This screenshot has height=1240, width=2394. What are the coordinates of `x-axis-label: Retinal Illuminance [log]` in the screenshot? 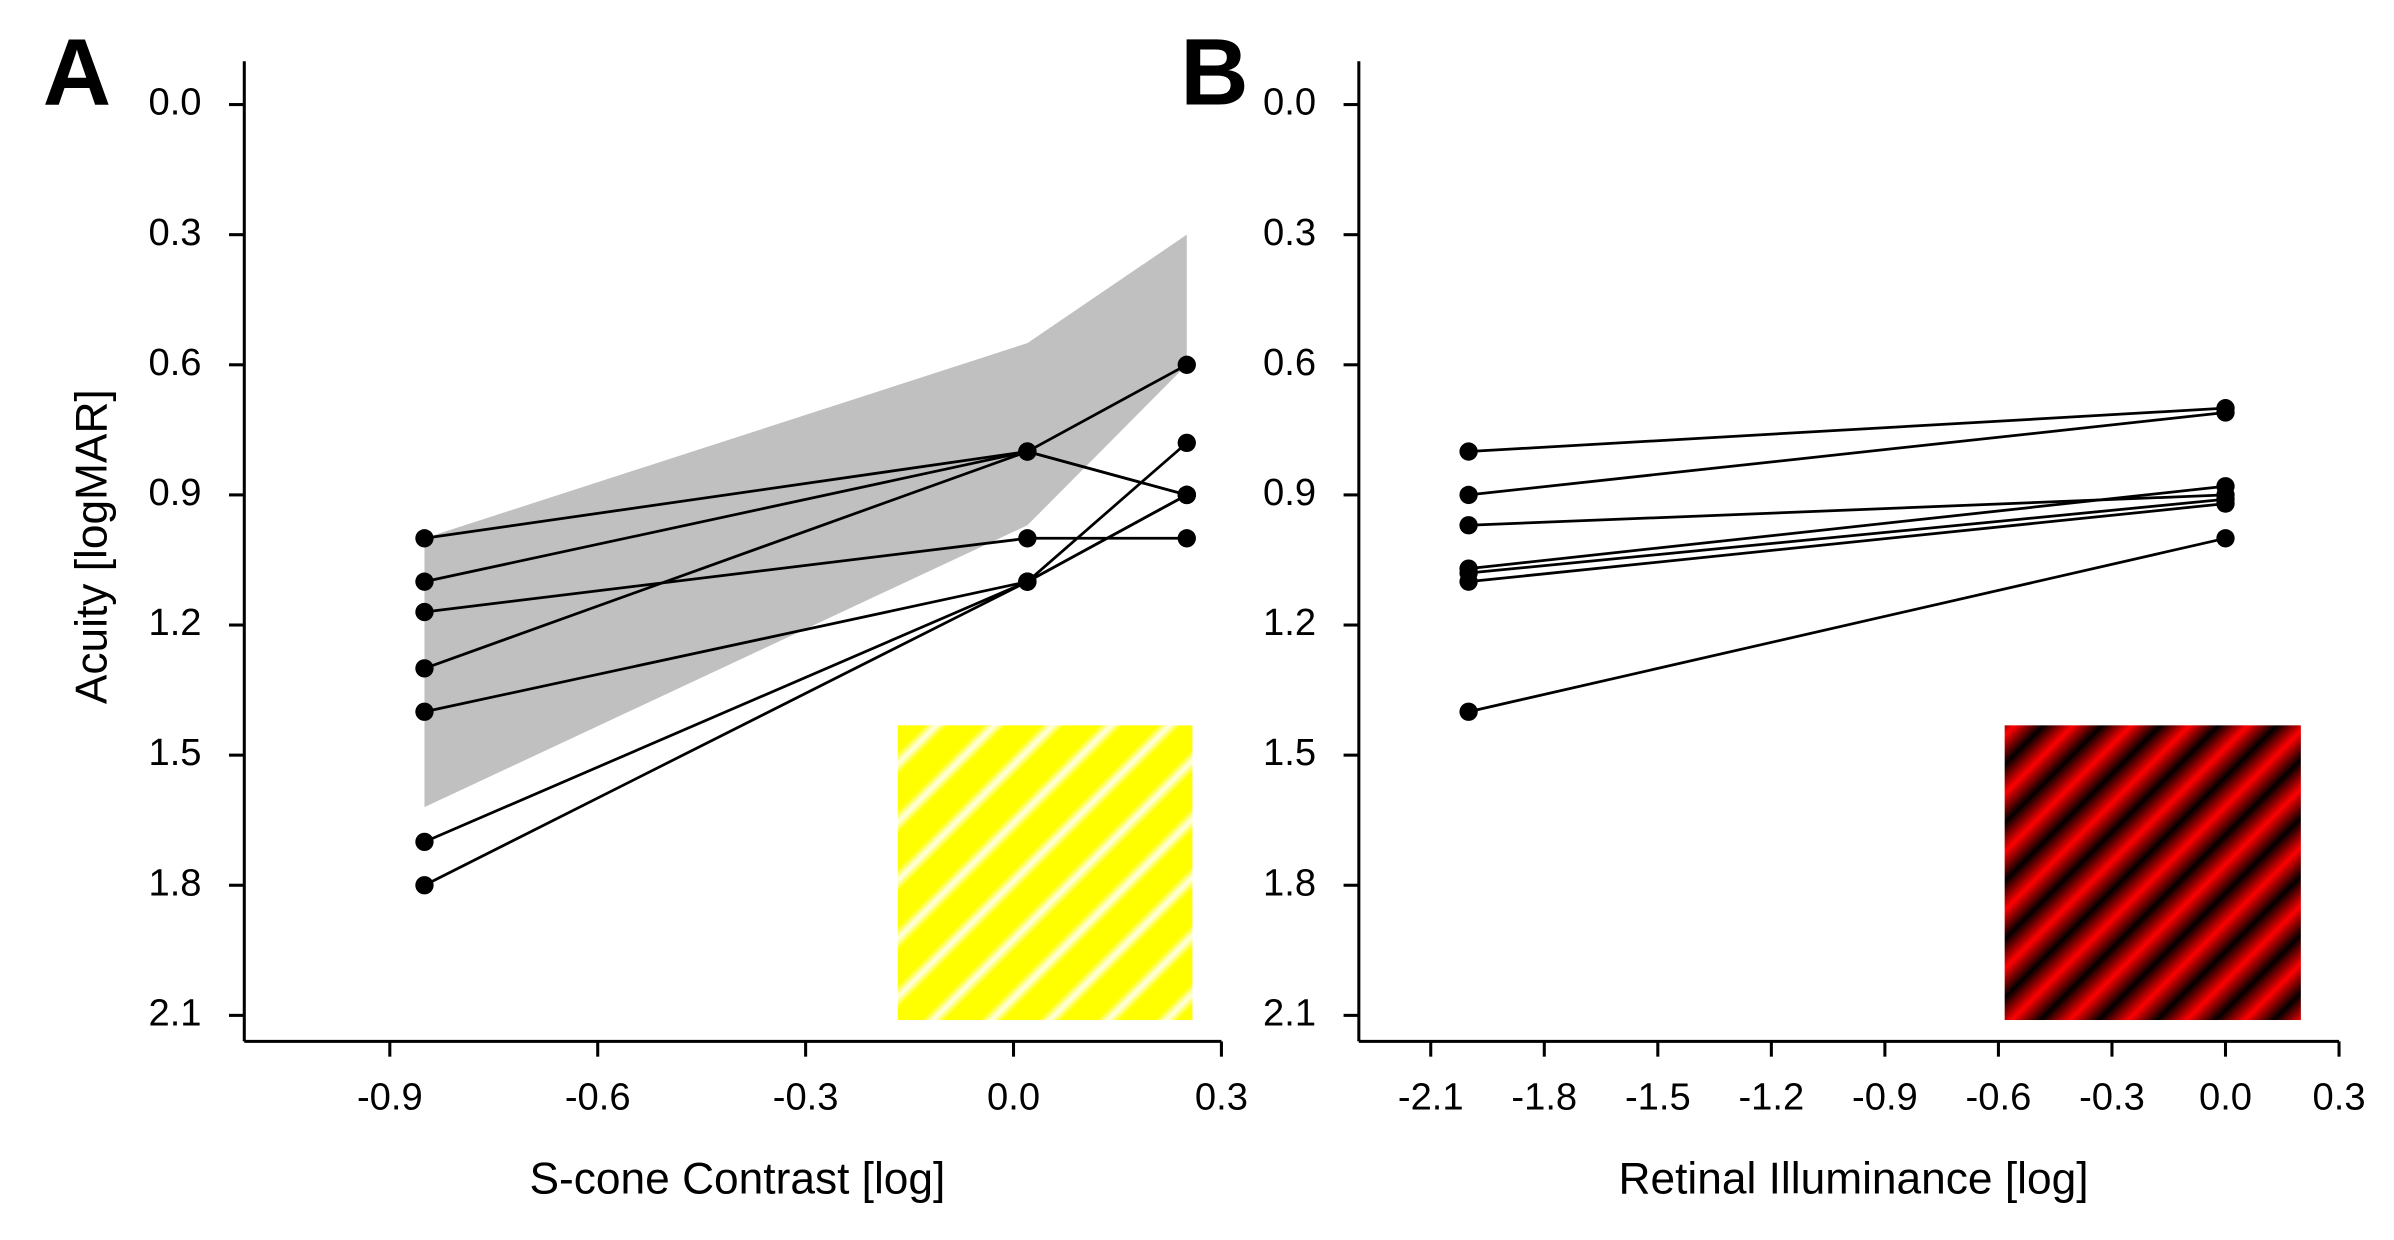 It's located at (1854, 1179).